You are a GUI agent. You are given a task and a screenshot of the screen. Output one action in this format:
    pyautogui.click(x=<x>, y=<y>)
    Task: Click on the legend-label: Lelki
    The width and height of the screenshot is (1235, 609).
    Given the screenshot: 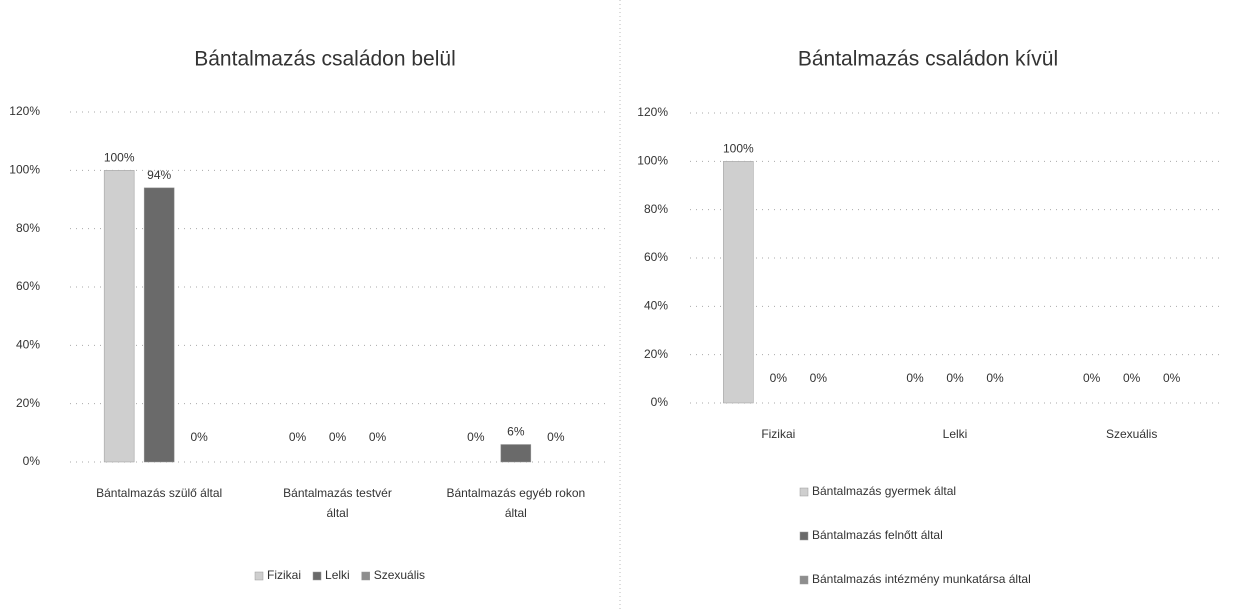 What is the action you would take?
    pyautogui.click(x=337, y=575)
    